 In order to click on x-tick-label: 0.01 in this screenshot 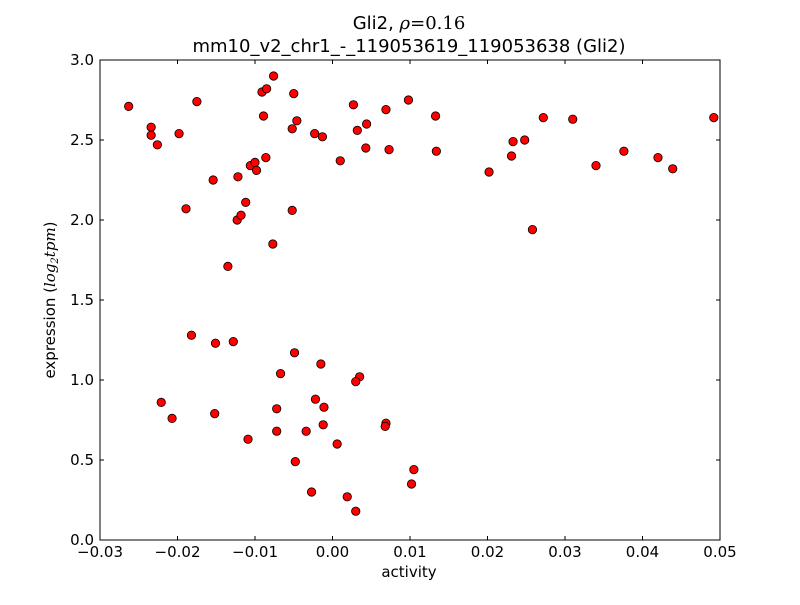, I will do `click(409, 552)`.